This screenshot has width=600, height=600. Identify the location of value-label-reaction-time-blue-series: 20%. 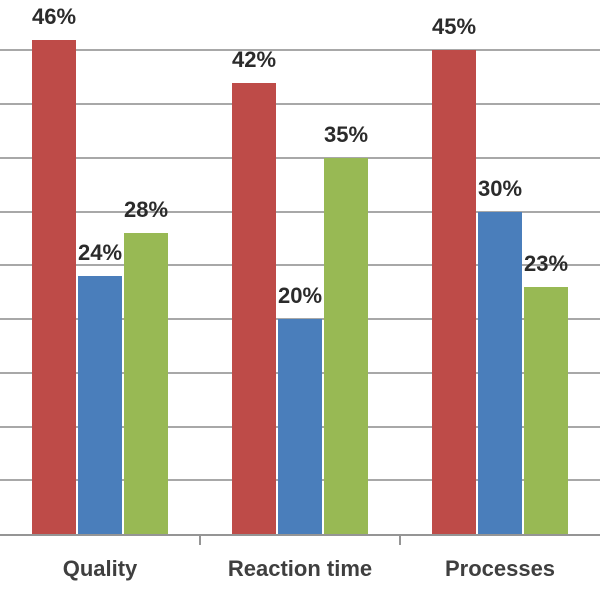
(300, 295).